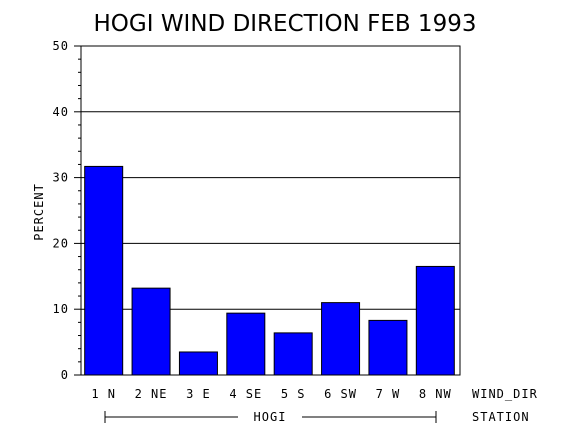  What do you see at coordinates (245, 394) in the screenshot?
I see `x-tick-label: 4 SE` at bounding box center [245, 394].